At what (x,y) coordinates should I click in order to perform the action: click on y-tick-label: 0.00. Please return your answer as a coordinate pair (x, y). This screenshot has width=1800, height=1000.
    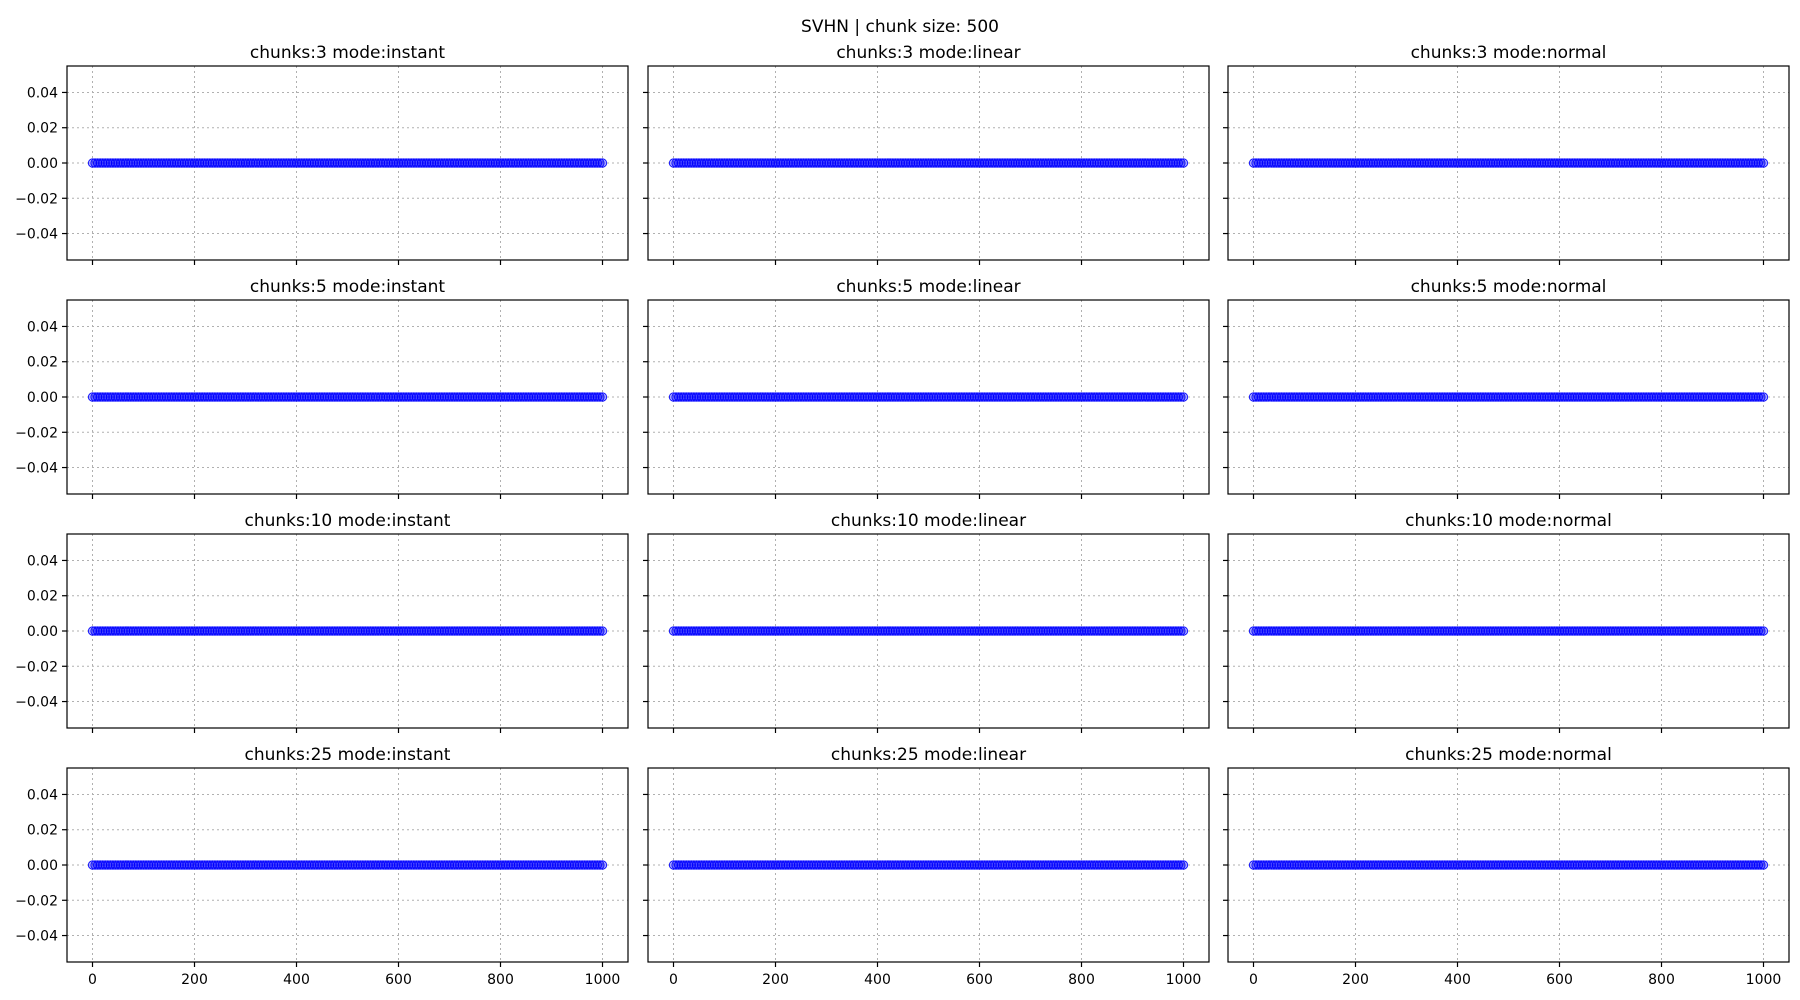
    Looking at the image, I should click on (42, 398).